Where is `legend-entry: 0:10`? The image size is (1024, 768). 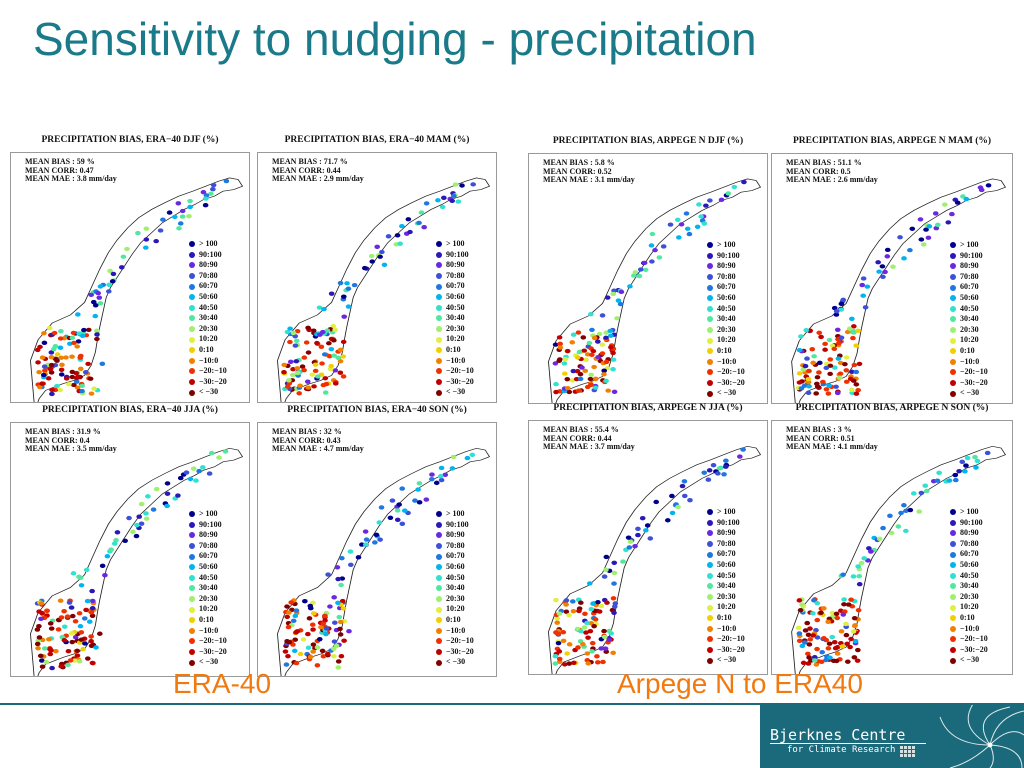 legend-entry: 0:10 is located at coordinates (726, 351).